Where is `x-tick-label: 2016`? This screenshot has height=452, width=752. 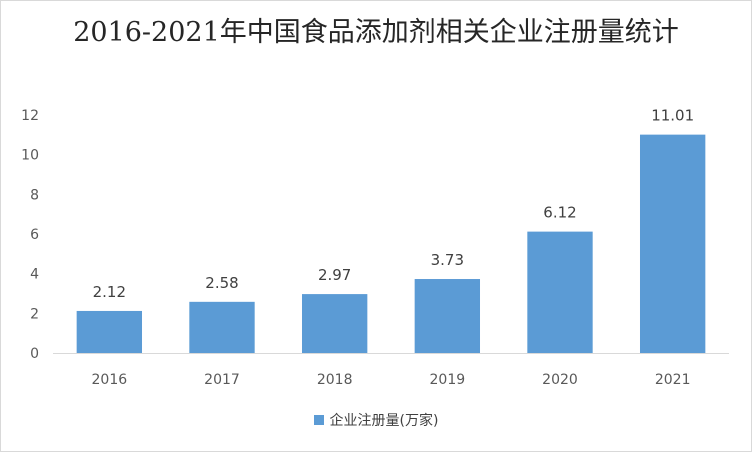 x-tick-label: 2016 is located at coordinates (110, 380).